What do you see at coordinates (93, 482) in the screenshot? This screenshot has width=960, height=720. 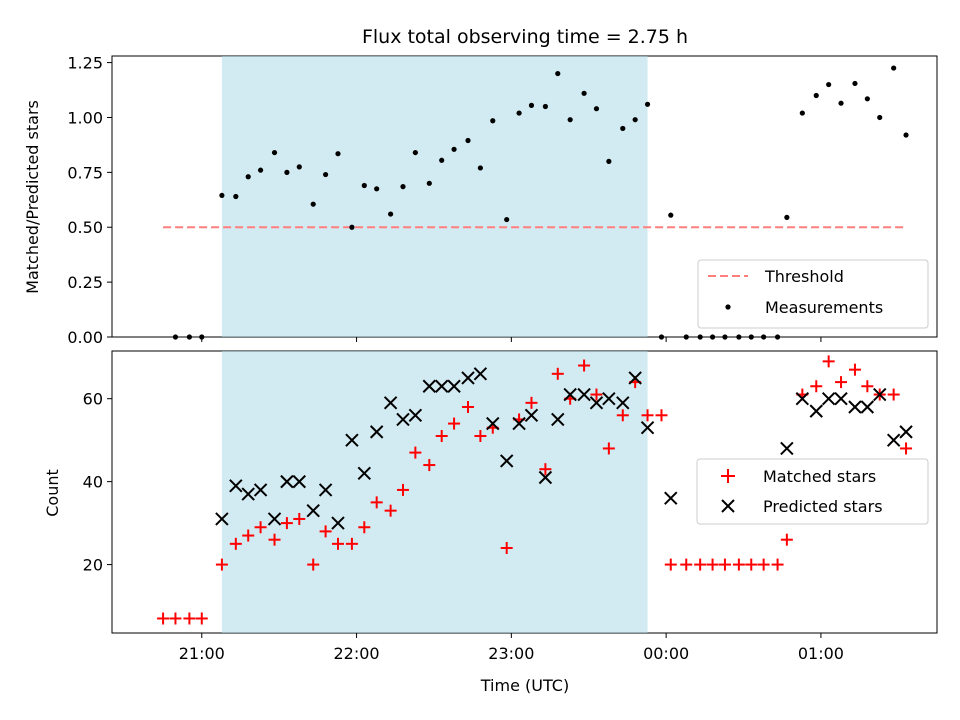 I see `count-ytick-label: 40` at bounding box center [93, 482].